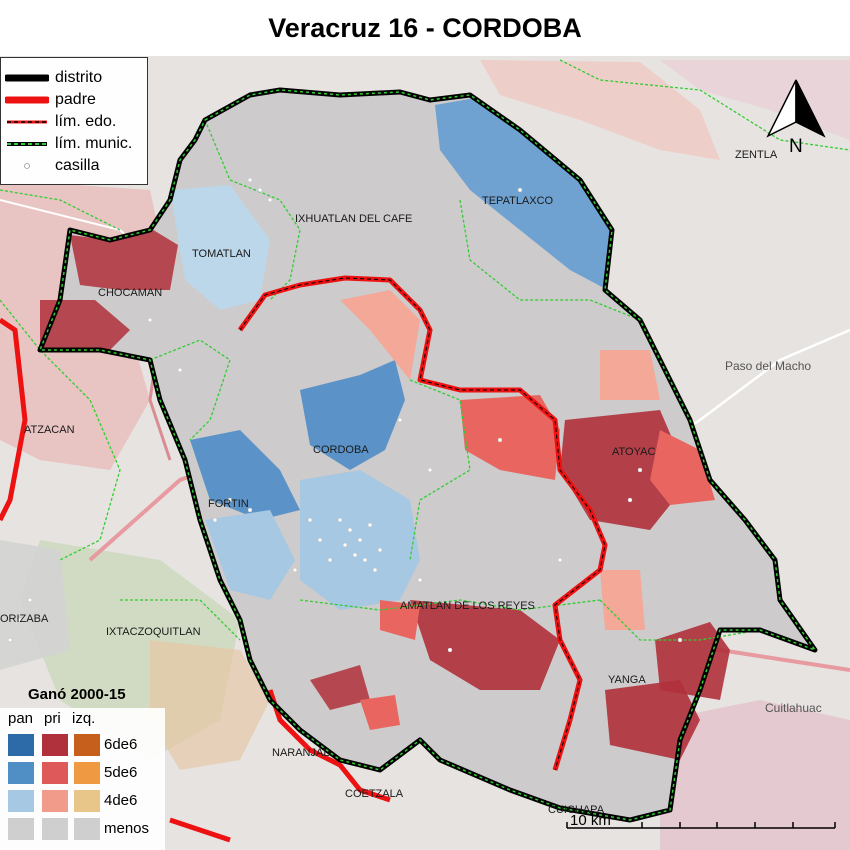 Image resolution: width=850 pixels, height=850 pixels. I want to click on area-red-central, so click(510, 437).